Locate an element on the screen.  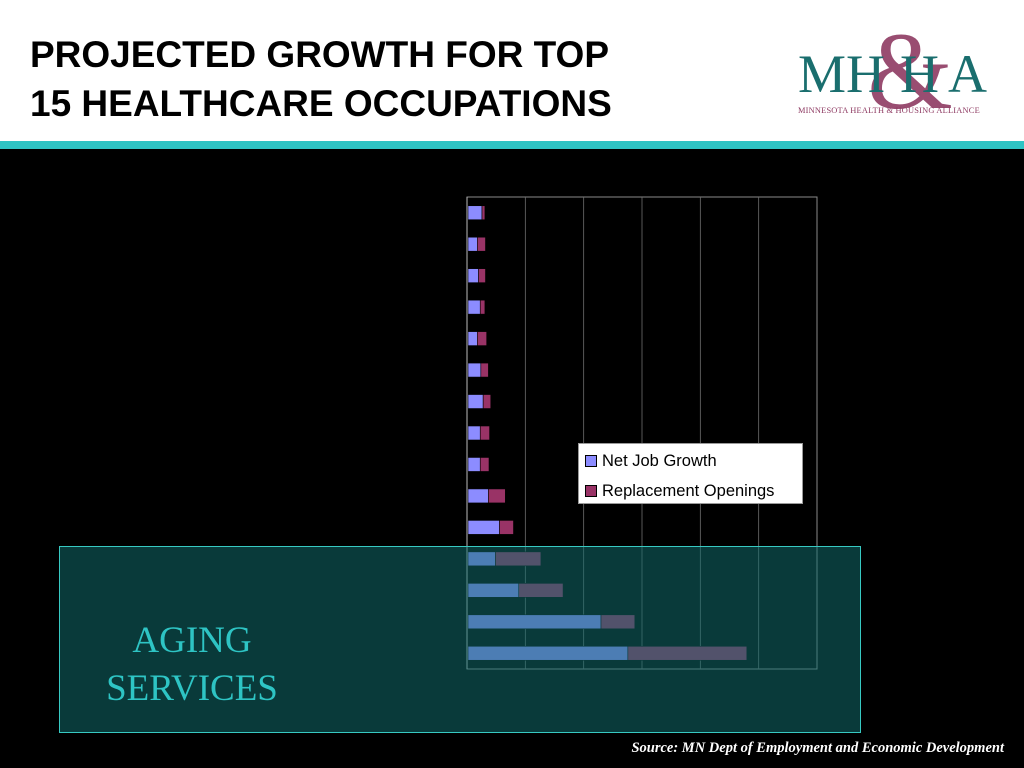
mhha-logo: & MH H A is located at coordinates (892, 66).